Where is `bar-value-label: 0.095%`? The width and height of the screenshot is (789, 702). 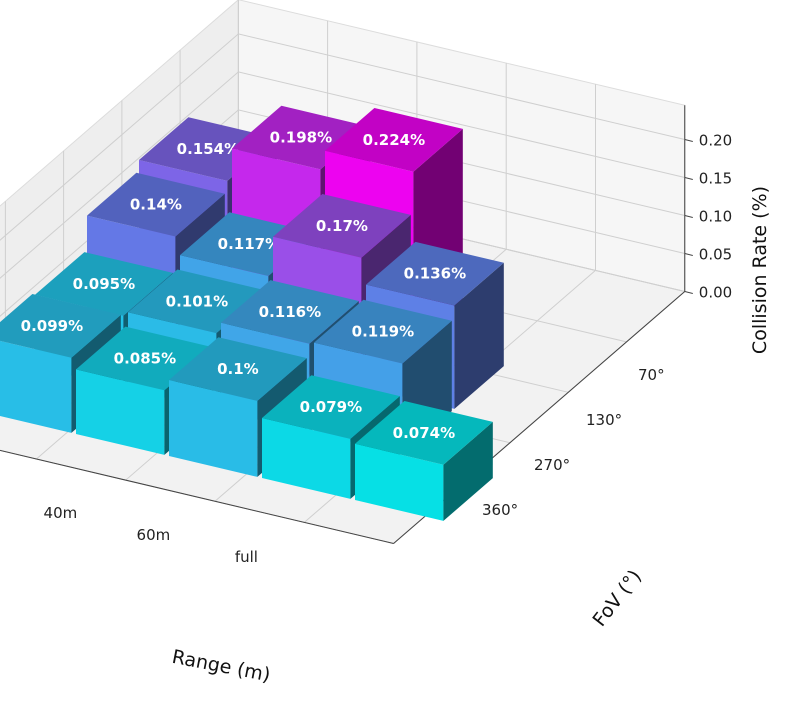
bar-value-label: 0.095% is located at coordinates (104, 284).